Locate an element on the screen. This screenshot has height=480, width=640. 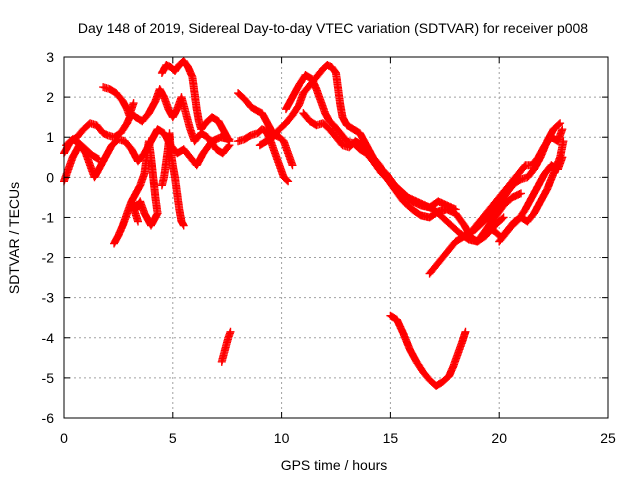
series-track-p is located at coordinates (518, 179).